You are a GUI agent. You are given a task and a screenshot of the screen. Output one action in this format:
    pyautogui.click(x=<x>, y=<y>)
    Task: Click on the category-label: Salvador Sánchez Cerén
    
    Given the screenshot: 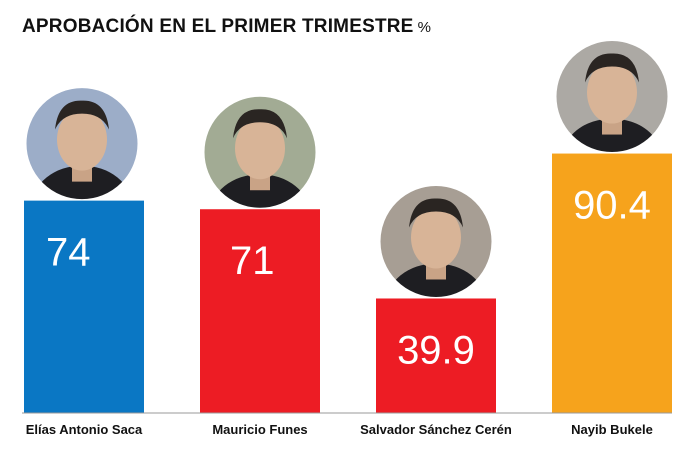 What is the action you would take?
    pyautogui.click(x=436, y=429)
    